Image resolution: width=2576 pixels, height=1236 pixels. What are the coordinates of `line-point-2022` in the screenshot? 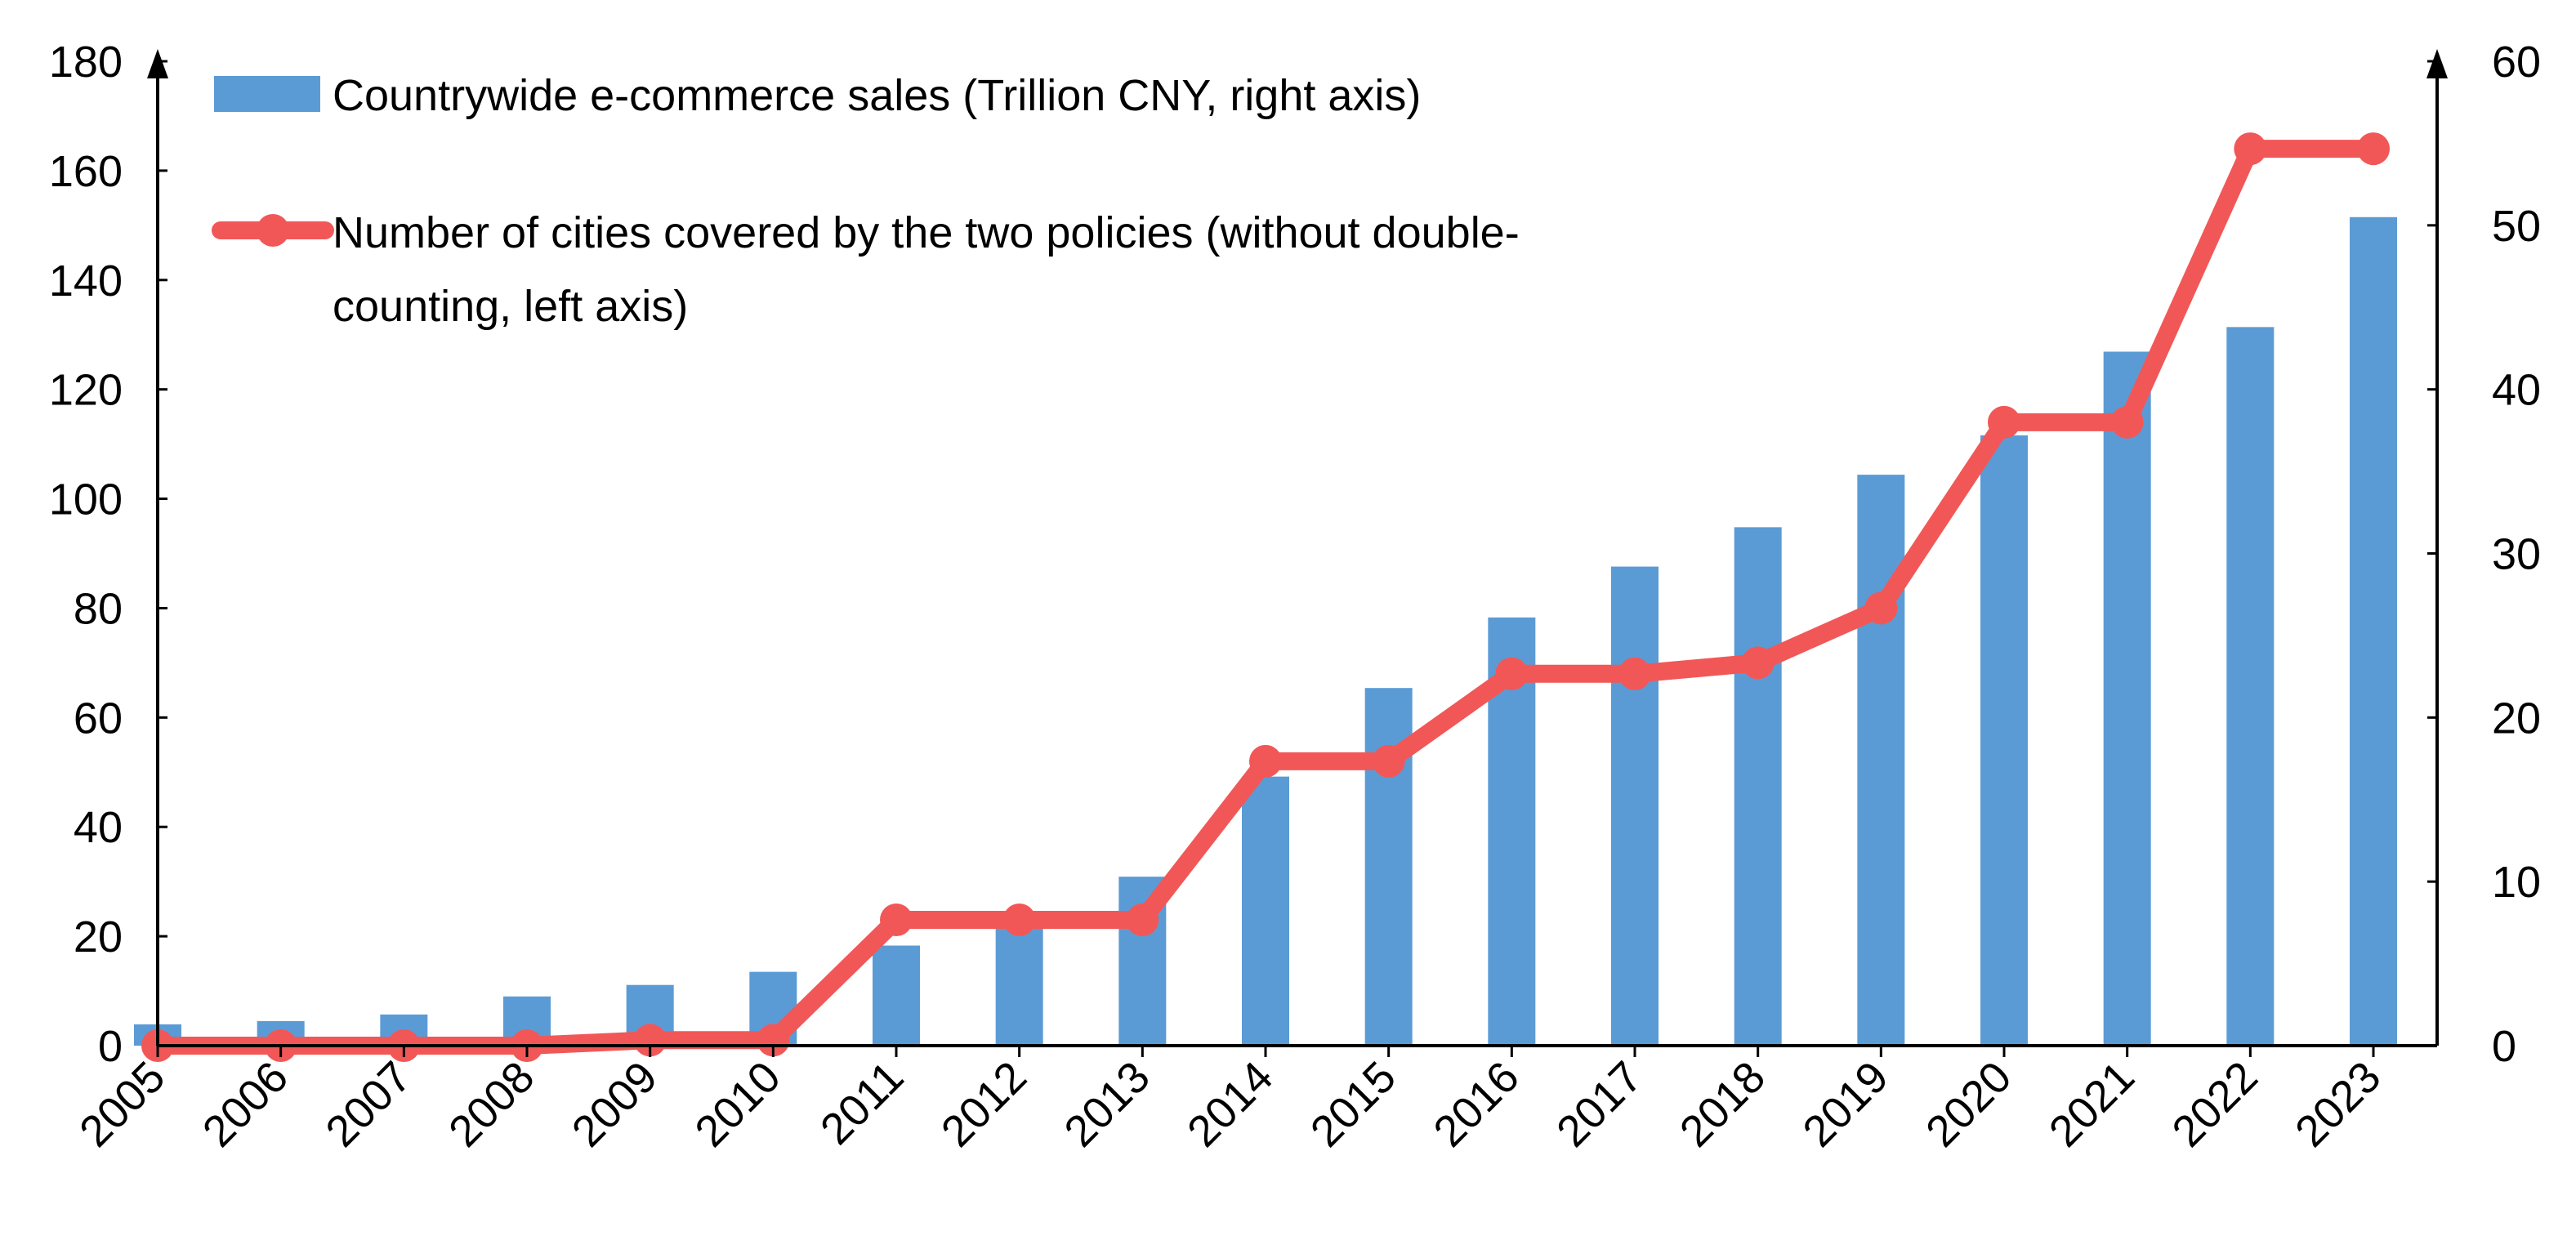 It's located at (2251, 149).